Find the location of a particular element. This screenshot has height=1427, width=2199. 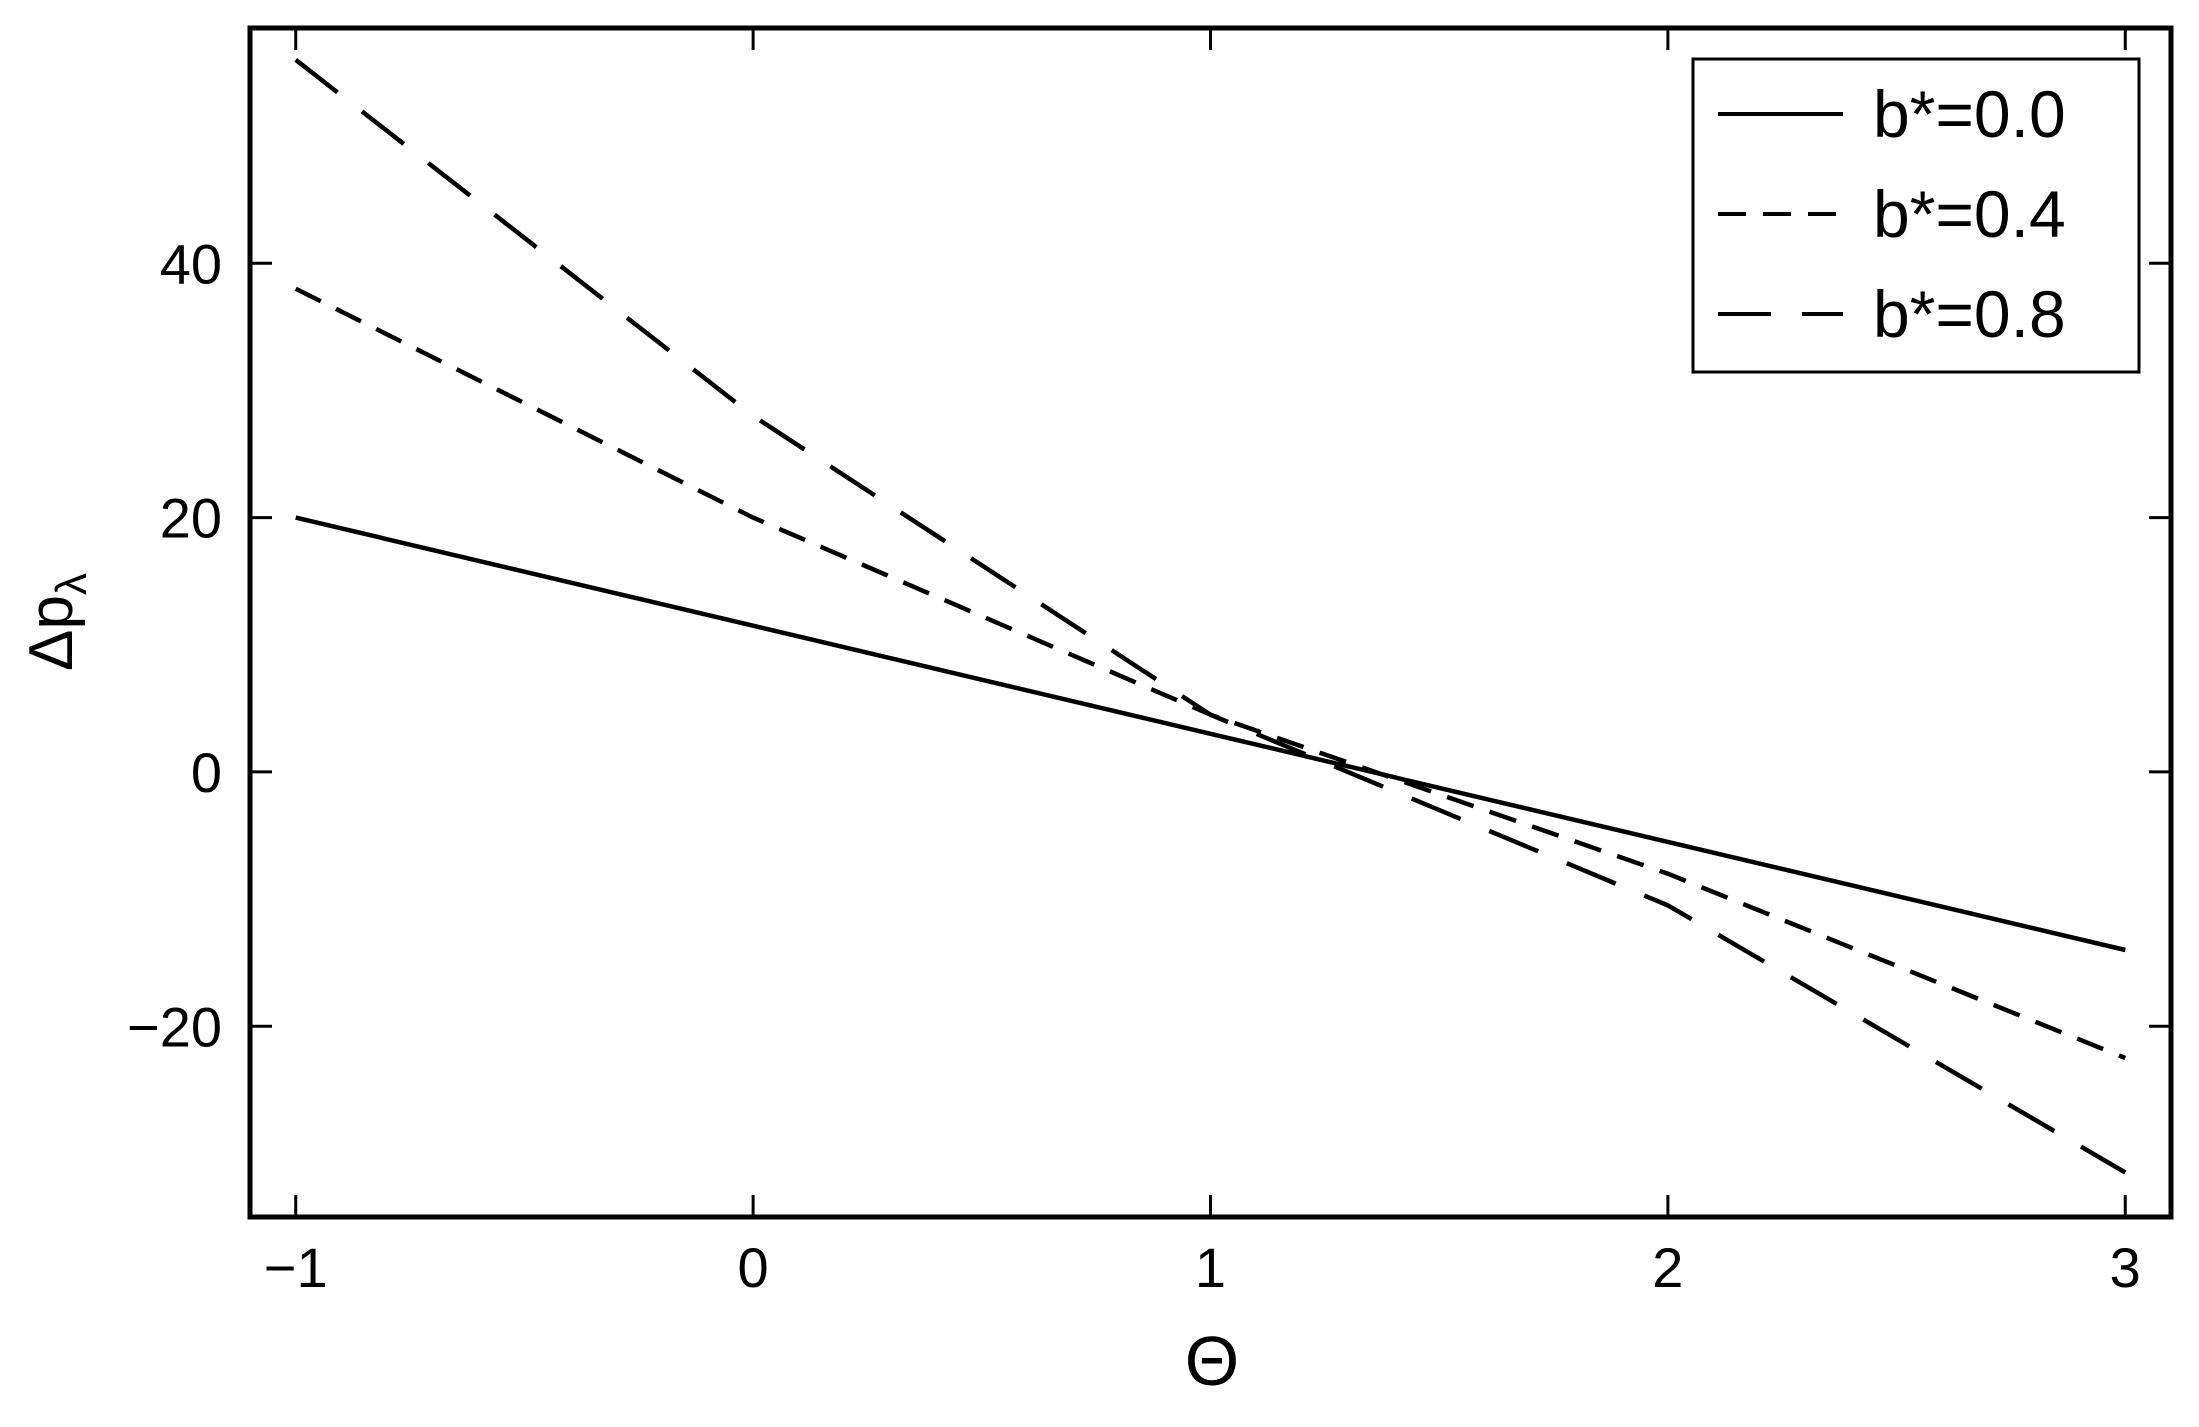

legend-label: b*=0.0 is located at coordinates (1969, 114).